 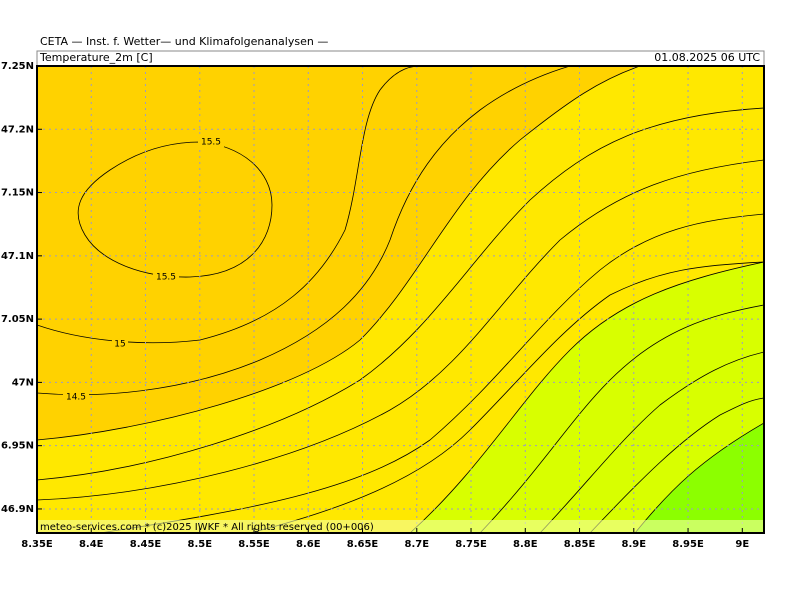 What do you see at coordinates (17, 256) in the screenshot?
I see `y-tick-label: 47.1N` at bounding box center [17, 256].